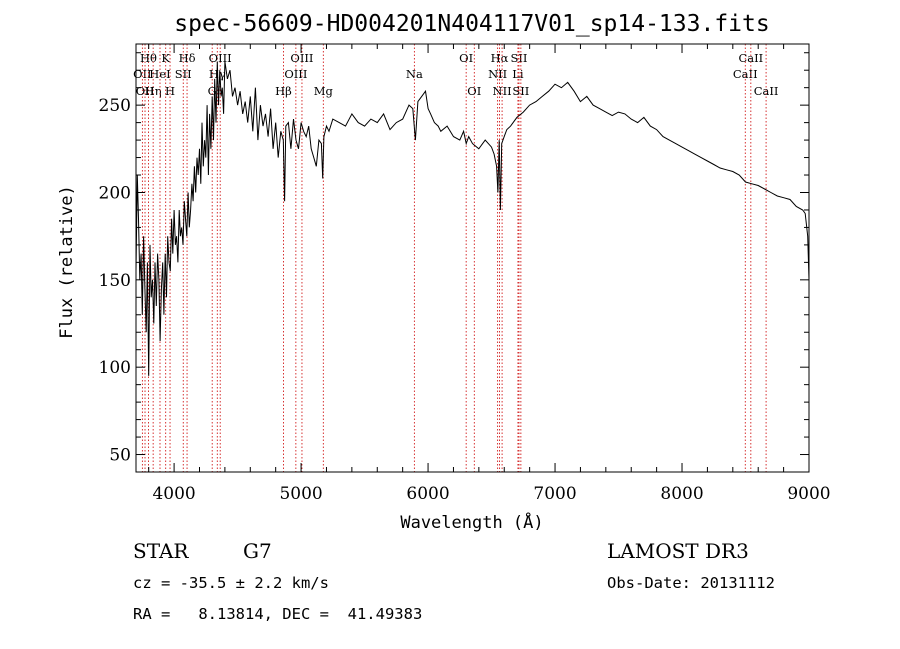 The height and width of the screenshot is (649, 900). Describe the element at coordinates (277, 614) in the screenshot. I see `coordinates-text: RA = 8.13814, DEC = 41.49383` at that location.